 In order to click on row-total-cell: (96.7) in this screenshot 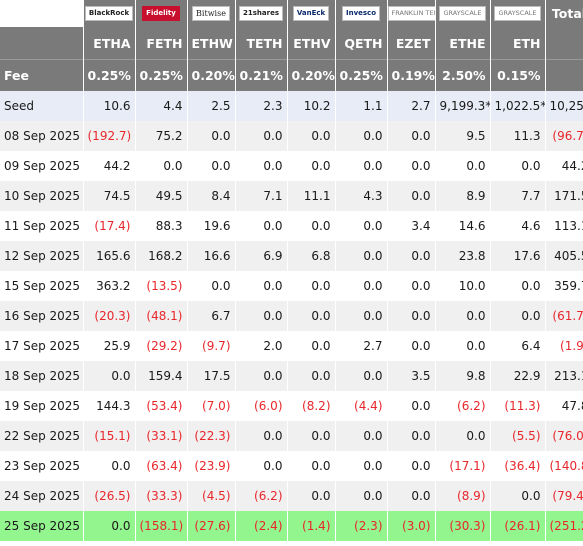, I will do `click(564, 136)`.